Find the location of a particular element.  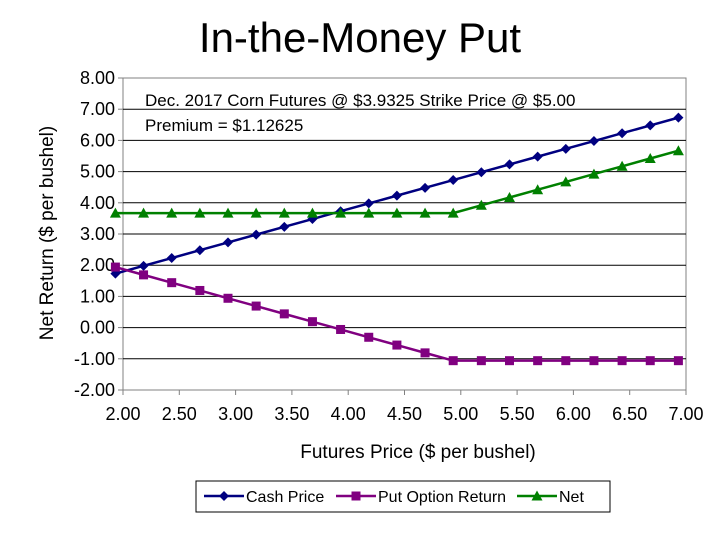

y-tick-label: 2.00 is located at coordinates (97, 265).